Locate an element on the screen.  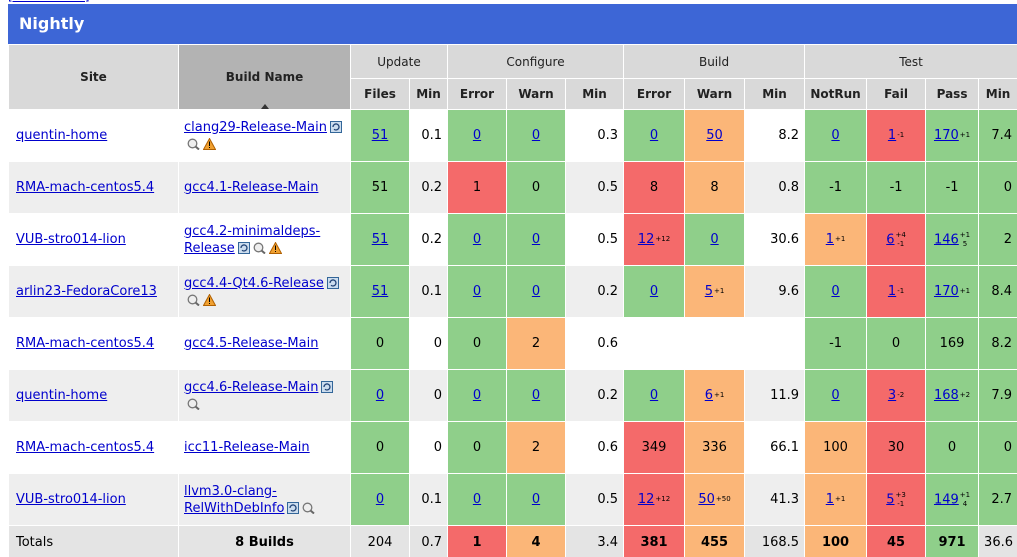
column-header: Pass is located at coordinates (952, 94).